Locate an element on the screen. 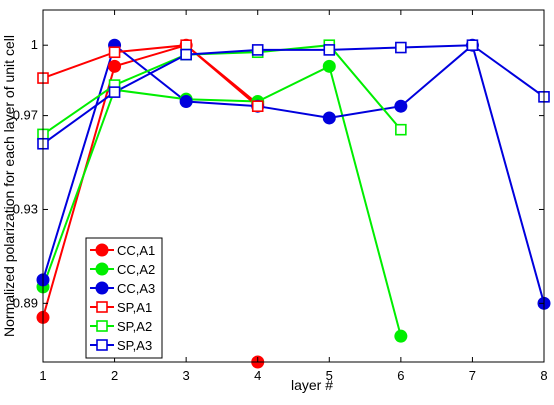 The height and width of the screenshot is (405, 554). x-tick-label: 2 is located at coordinates (114, 375).